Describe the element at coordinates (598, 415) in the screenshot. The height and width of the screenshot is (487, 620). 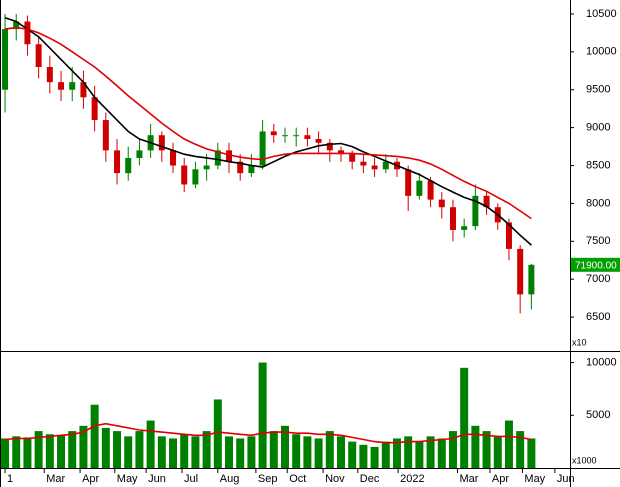
I see `y-tick-label: 5000` at that location.